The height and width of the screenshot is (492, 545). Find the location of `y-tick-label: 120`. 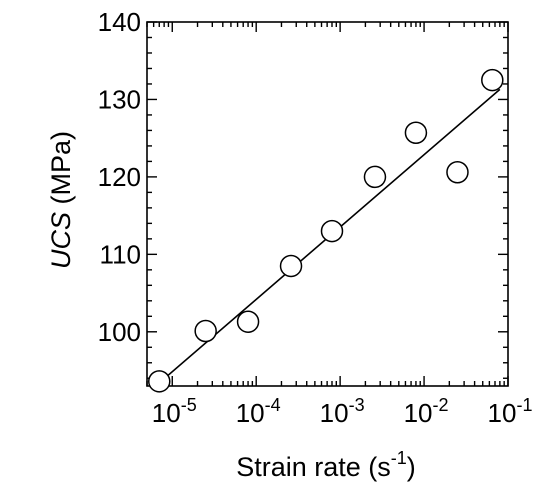

y-tick-label: 120 is located at coordinates (119, 177).